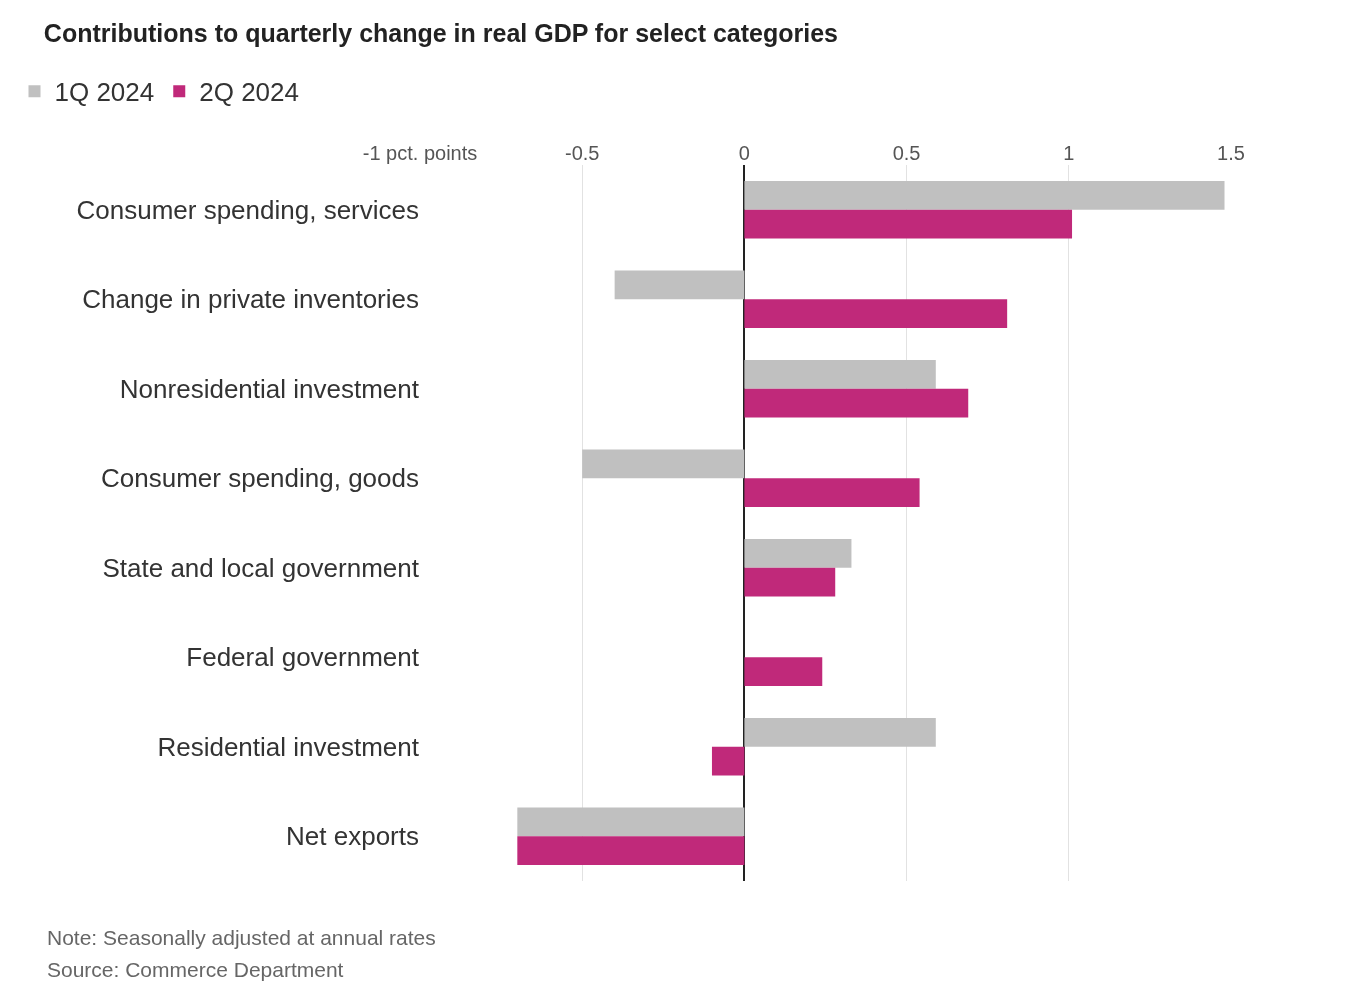 The image size is (1371, 996). Describe the element at coordinates (195, 969) in the screenshot. I see `source-note: Source: Commerce Department` at that location.